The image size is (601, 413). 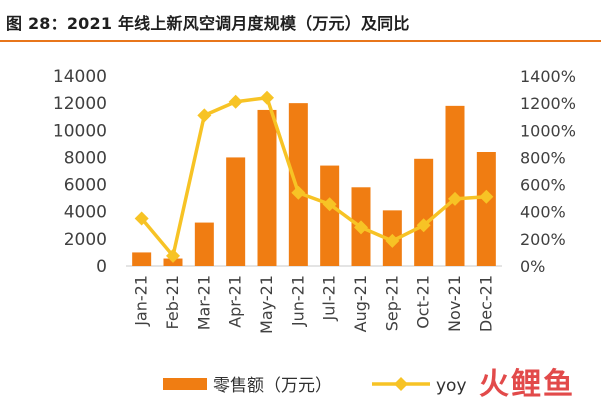 I want to click on right-axis-ticks: 0% 200% 400% 600% 800% 1000% 1200% 1400%, so click(x=548, y=171).